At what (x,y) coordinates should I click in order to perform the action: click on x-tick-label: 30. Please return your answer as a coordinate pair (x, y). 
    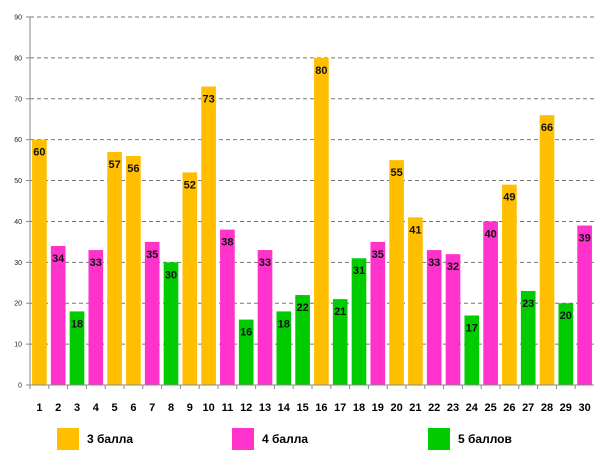
    Looking at the image, I should click on (584, 408).